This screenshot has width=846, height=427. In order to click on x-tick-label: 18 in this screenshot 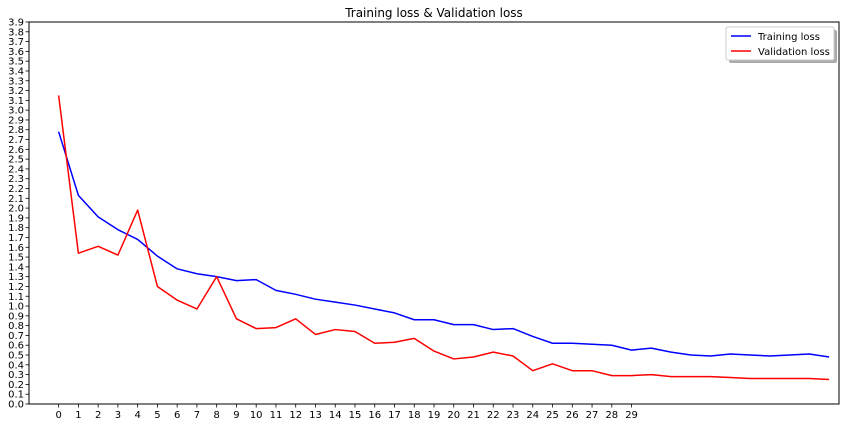, I will do `click(414, 415)`.